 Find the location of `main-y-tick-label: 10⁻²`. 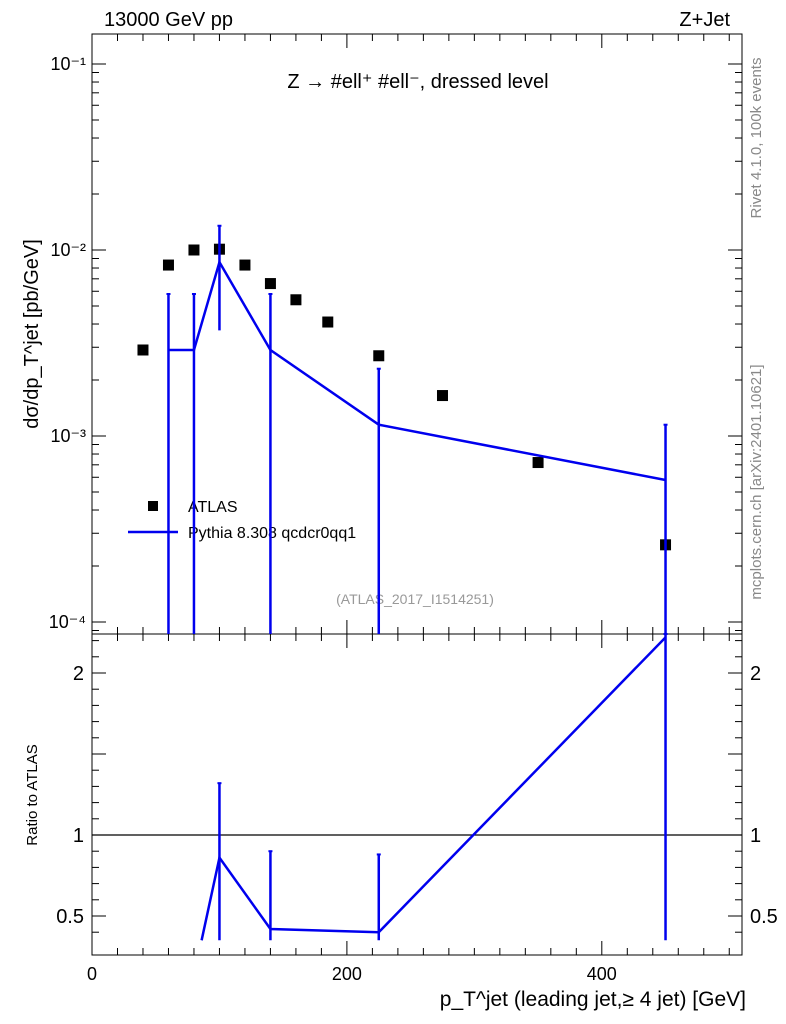

main-y-tick-label: 10⁻² is located at coordinates (68, 250).